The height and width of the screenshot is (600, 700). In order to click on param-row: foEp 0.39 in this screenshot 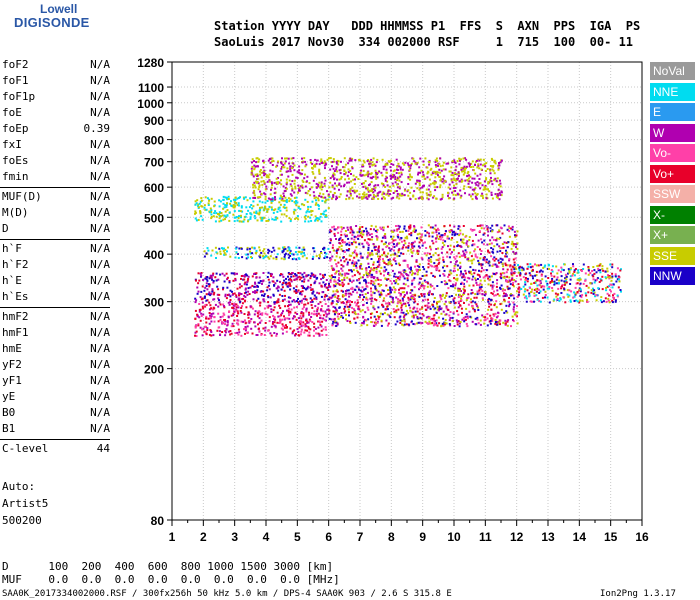, I will do `click(56, 129)`.